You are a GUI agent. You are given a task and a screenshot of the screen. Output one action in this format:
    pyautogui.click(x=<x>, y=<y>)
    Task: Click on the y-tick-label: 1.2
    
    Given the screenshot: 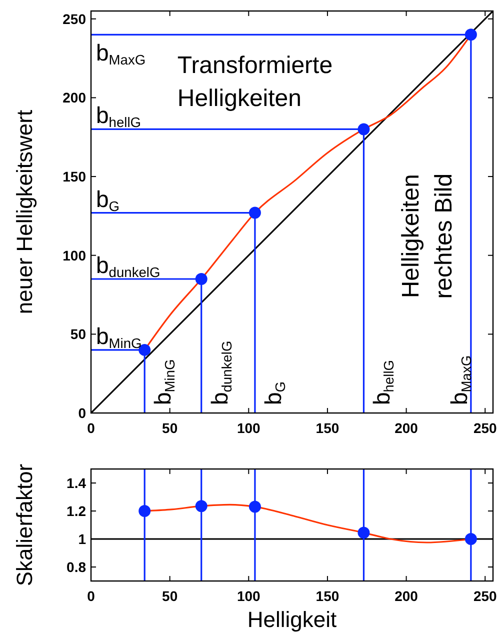 What is the action you would take?
    pyautogui.click(x=76, y=511)
    